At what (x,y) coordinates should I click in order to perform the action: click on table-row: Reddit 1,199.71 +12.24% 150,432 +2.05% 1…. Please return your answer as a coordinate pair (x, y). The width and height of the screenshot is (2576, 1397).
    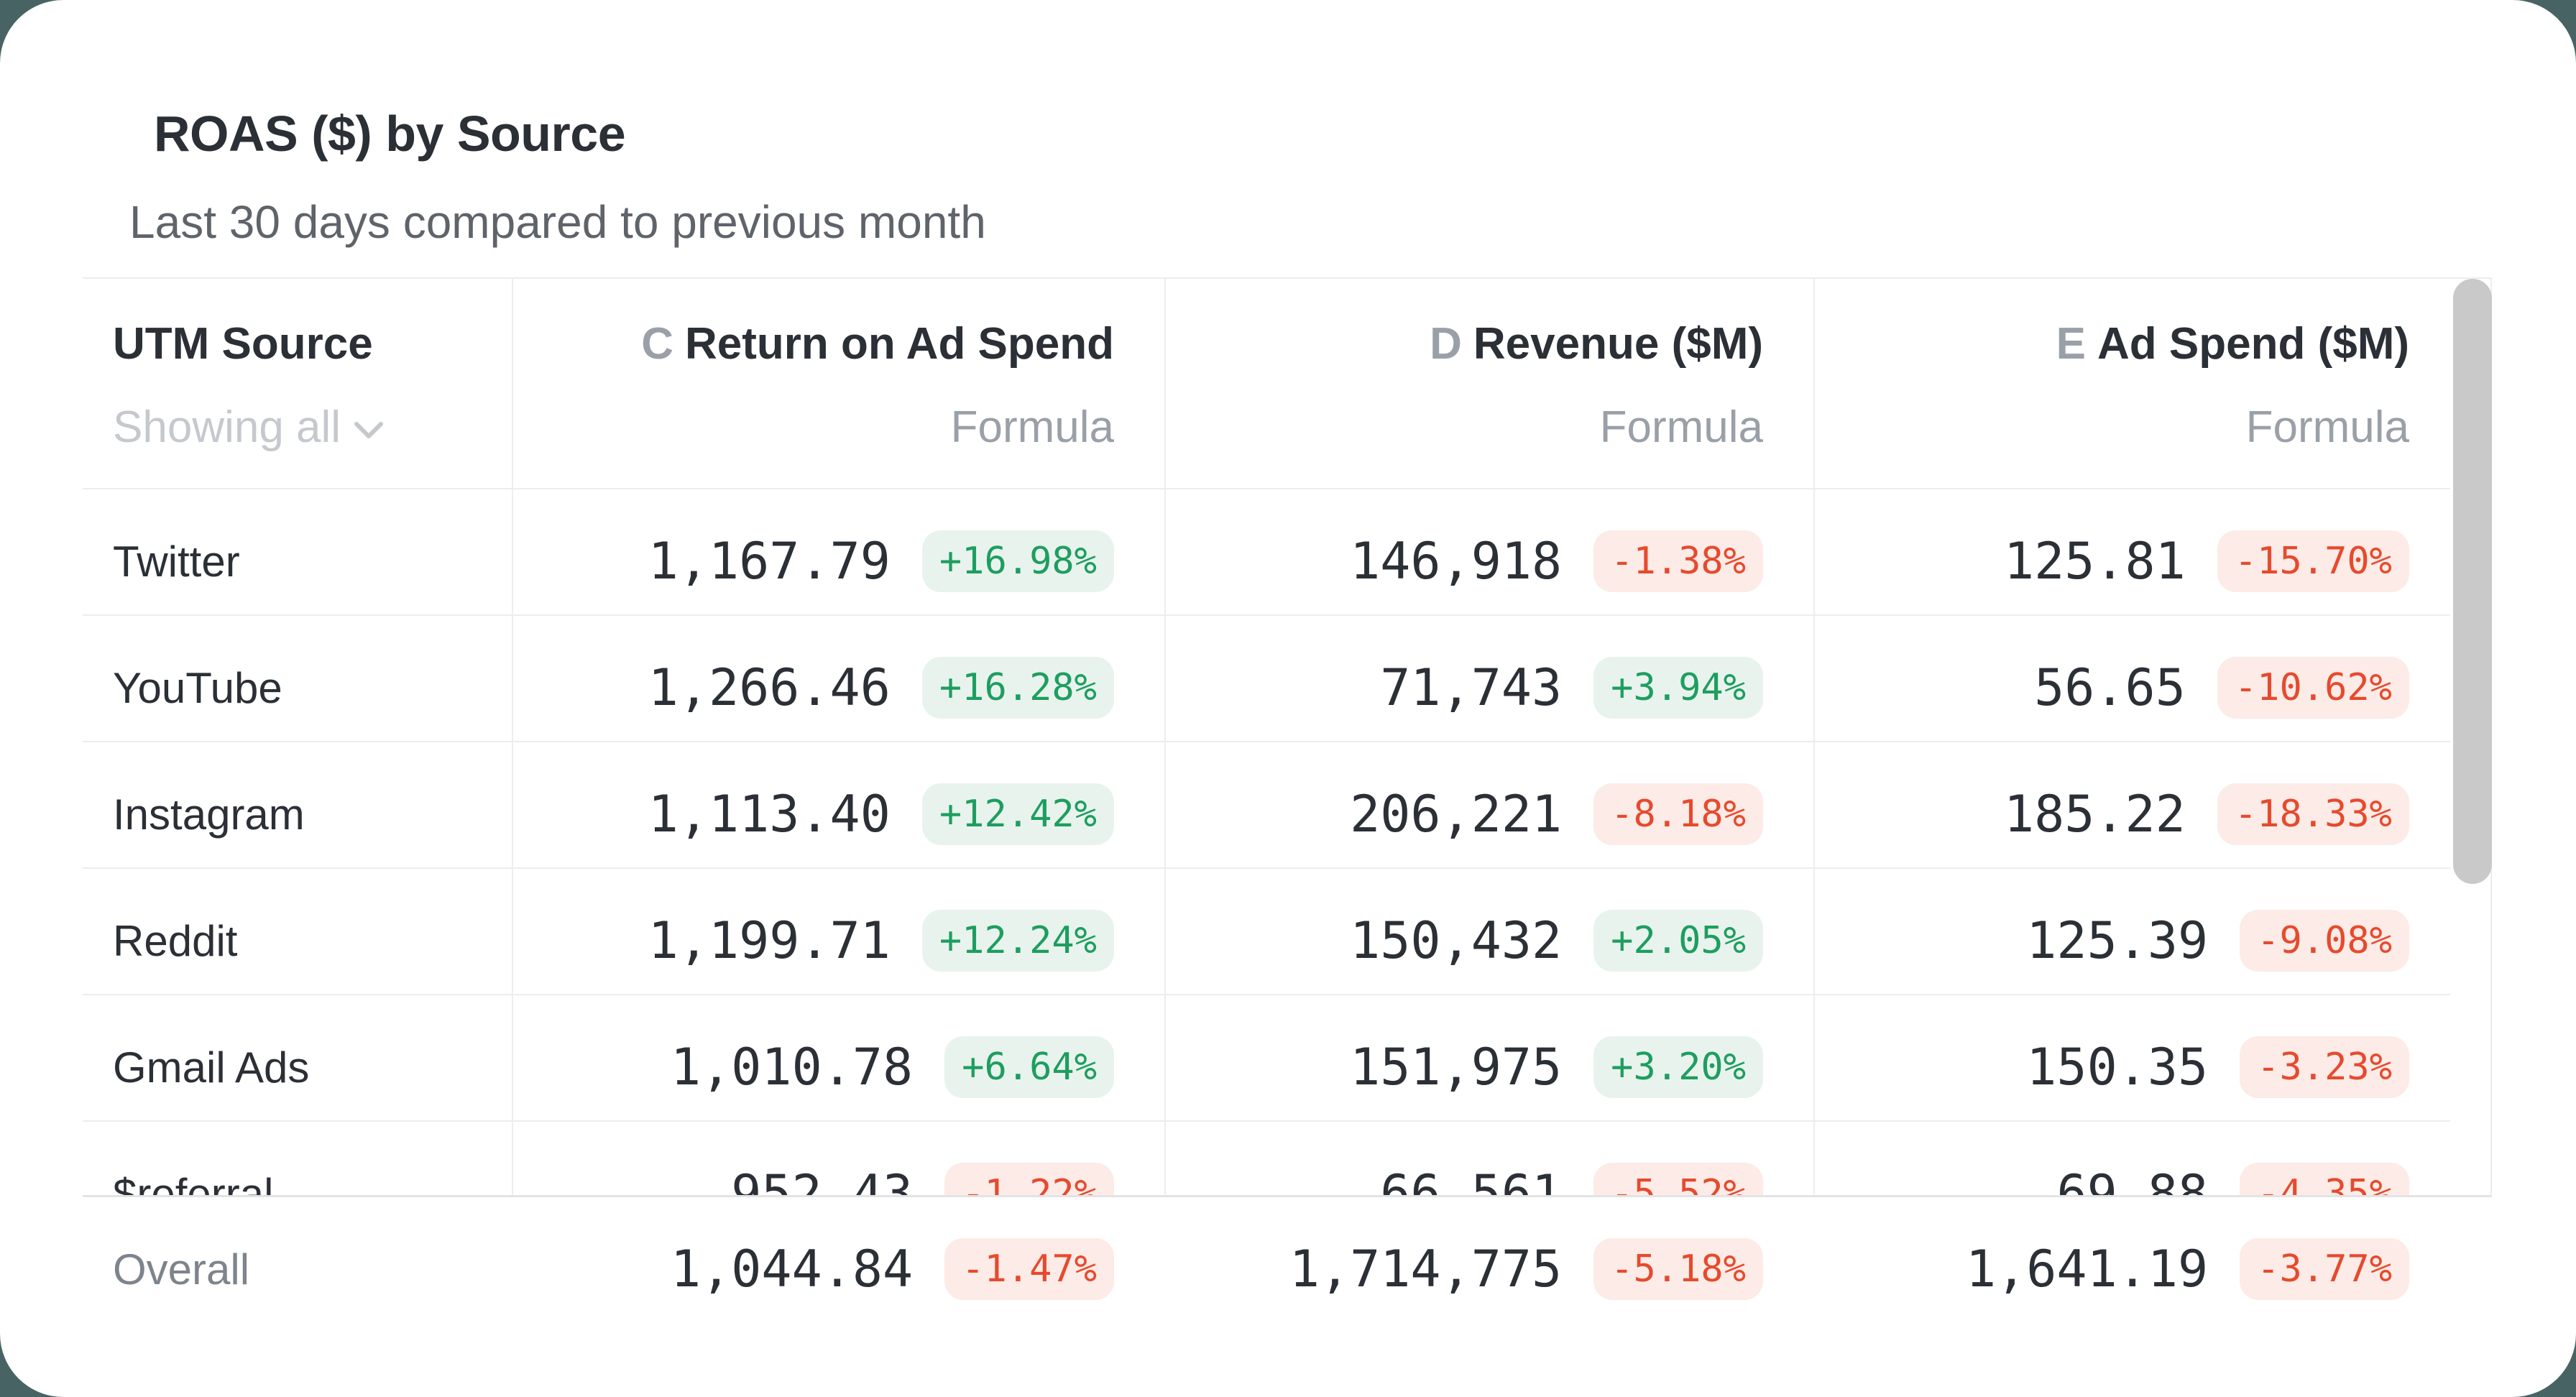
    Looking at the image, I should click on (1286, 932).